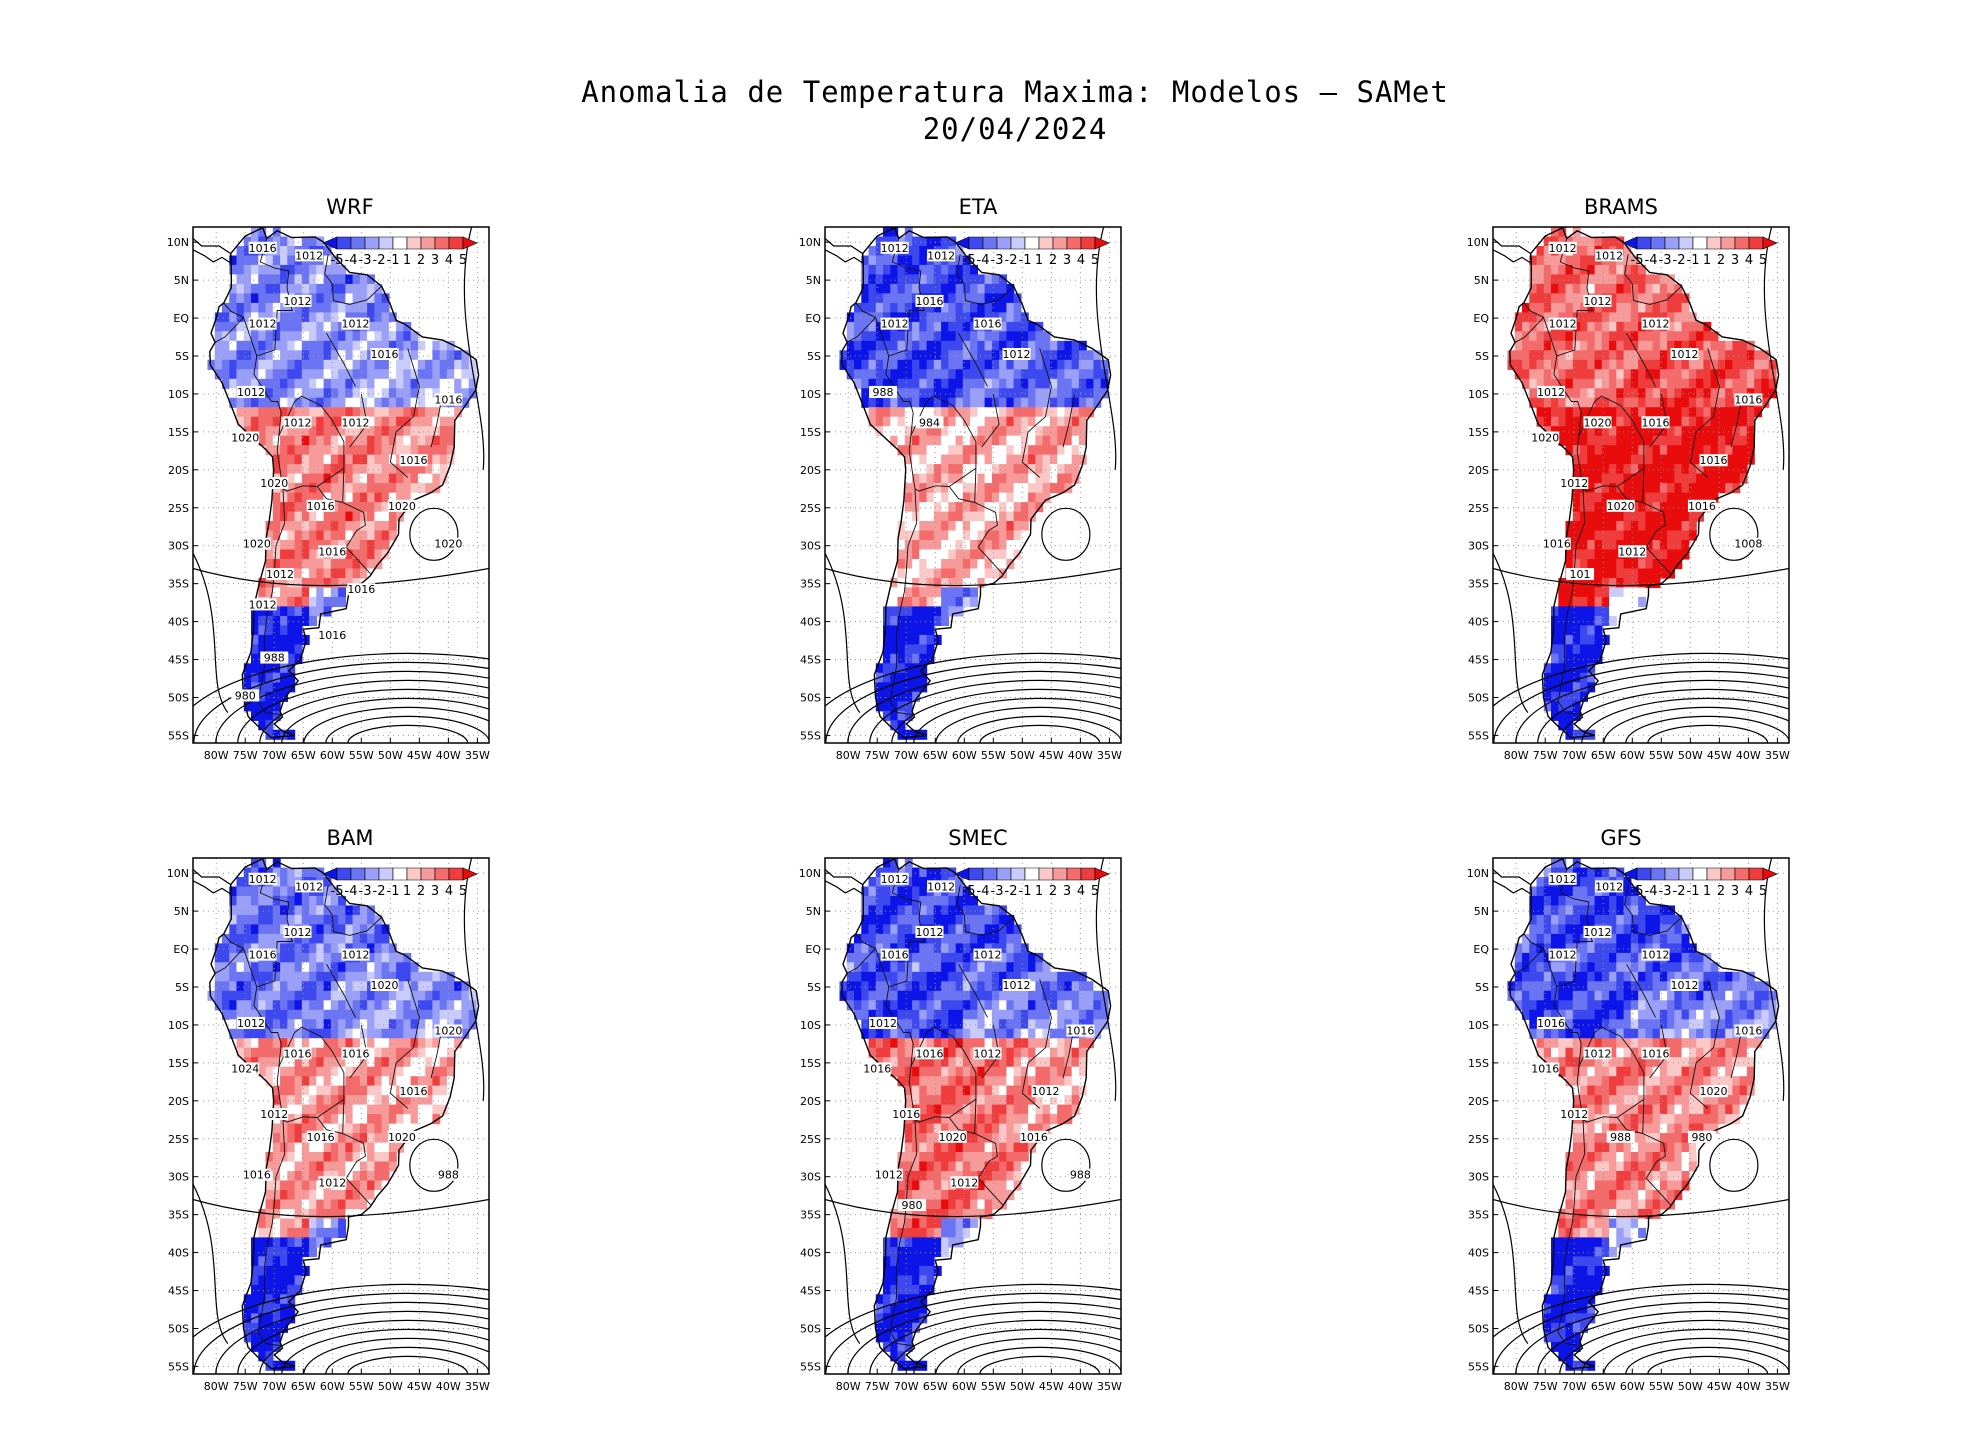  I want to click on colorbar-label: -1, so click(393, 891).